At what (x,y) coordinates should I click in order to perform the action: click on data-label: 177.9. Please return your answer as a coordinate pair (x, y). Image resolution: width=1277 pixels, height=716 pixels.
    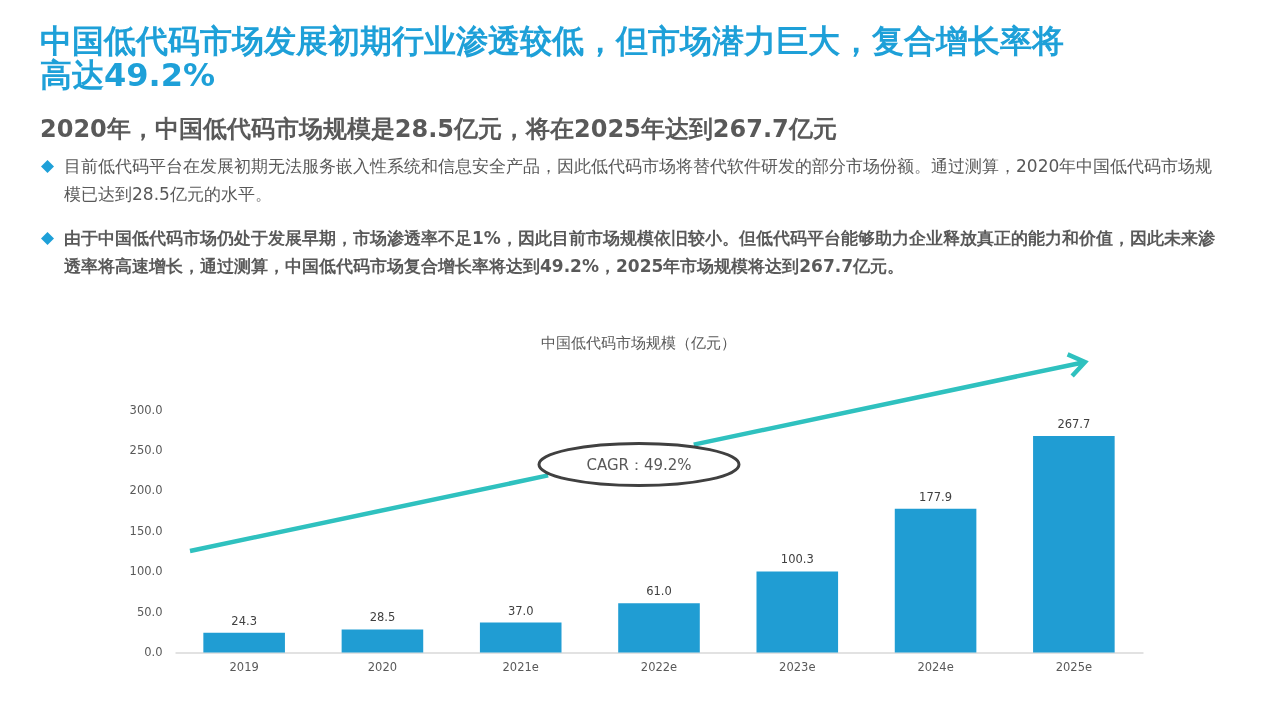
    Looking at the image, I should click on (936, 496).